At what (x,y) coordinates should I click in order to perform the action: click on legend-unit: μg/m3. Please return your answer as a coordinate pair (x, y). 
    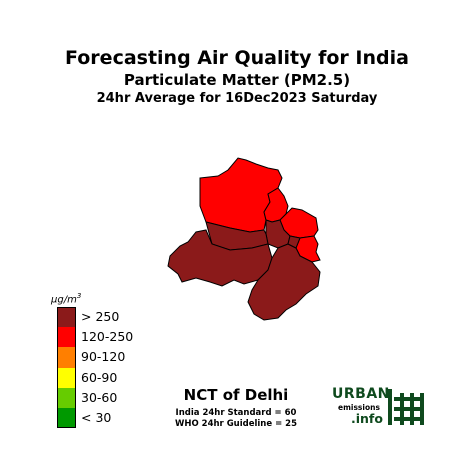
    Looking at the image, I should click on (66, 298).